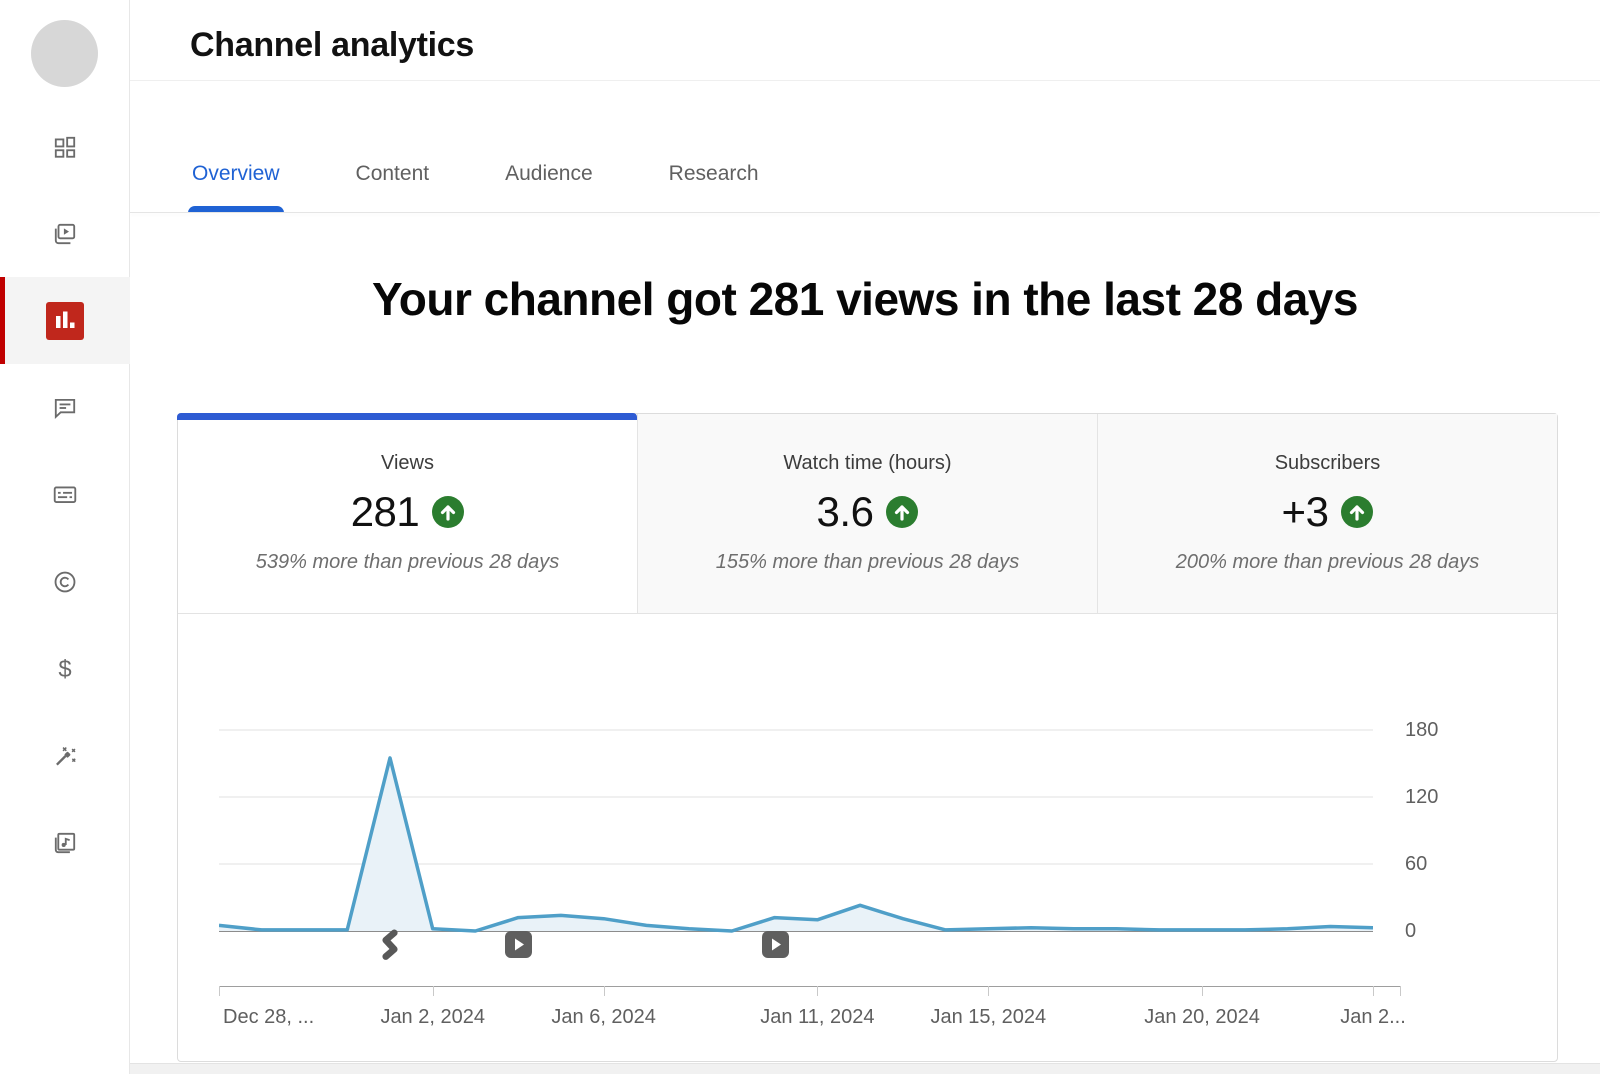 The image size is (1600, 1074). What do you see at coordinates (1411, 931) in the screenshot?
I see `y-axis-label: 0` at bounding box center [1411, 931].